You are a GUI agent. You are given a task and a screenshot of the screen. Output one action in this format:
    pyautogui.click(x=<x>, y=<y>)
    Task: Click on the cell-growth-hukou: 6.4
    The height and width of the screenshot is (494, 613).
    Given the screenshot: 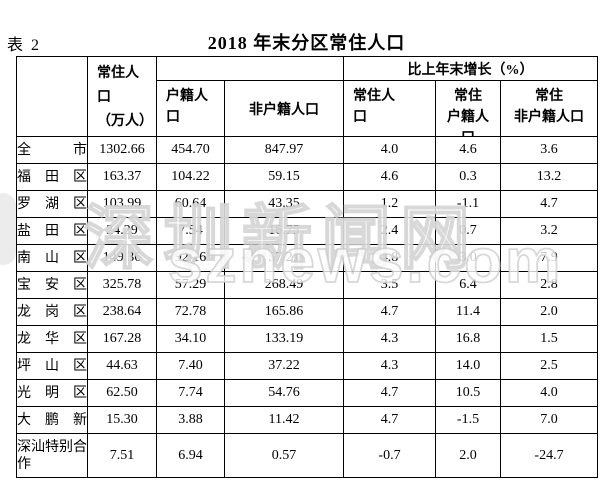 What is the action you would take?
    pyautogui.click(x=468, y=285)
    